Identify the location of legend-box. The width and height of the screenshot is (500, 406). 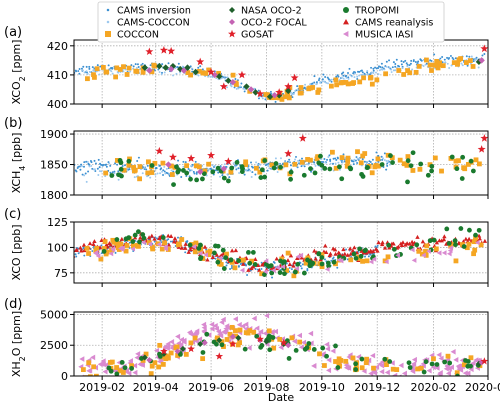
(271, 22).